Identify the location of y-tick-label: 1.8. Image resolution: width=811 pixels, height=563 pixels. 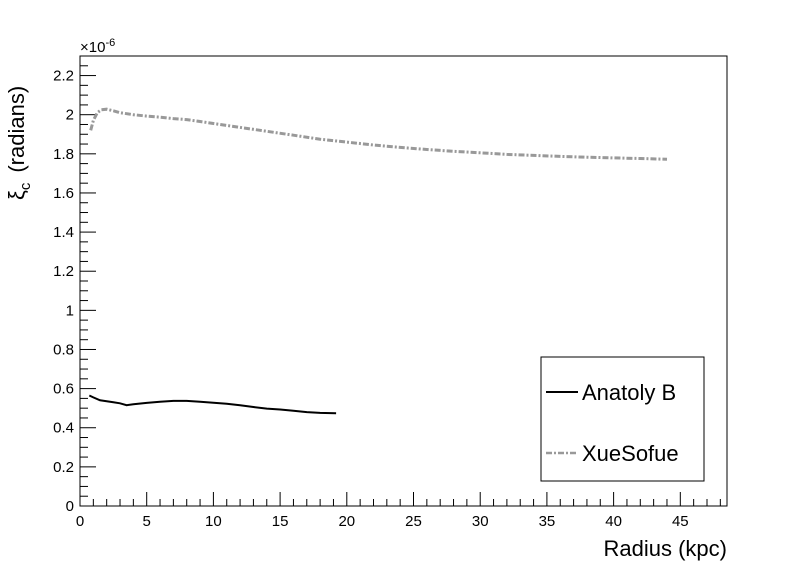
(63, 154).